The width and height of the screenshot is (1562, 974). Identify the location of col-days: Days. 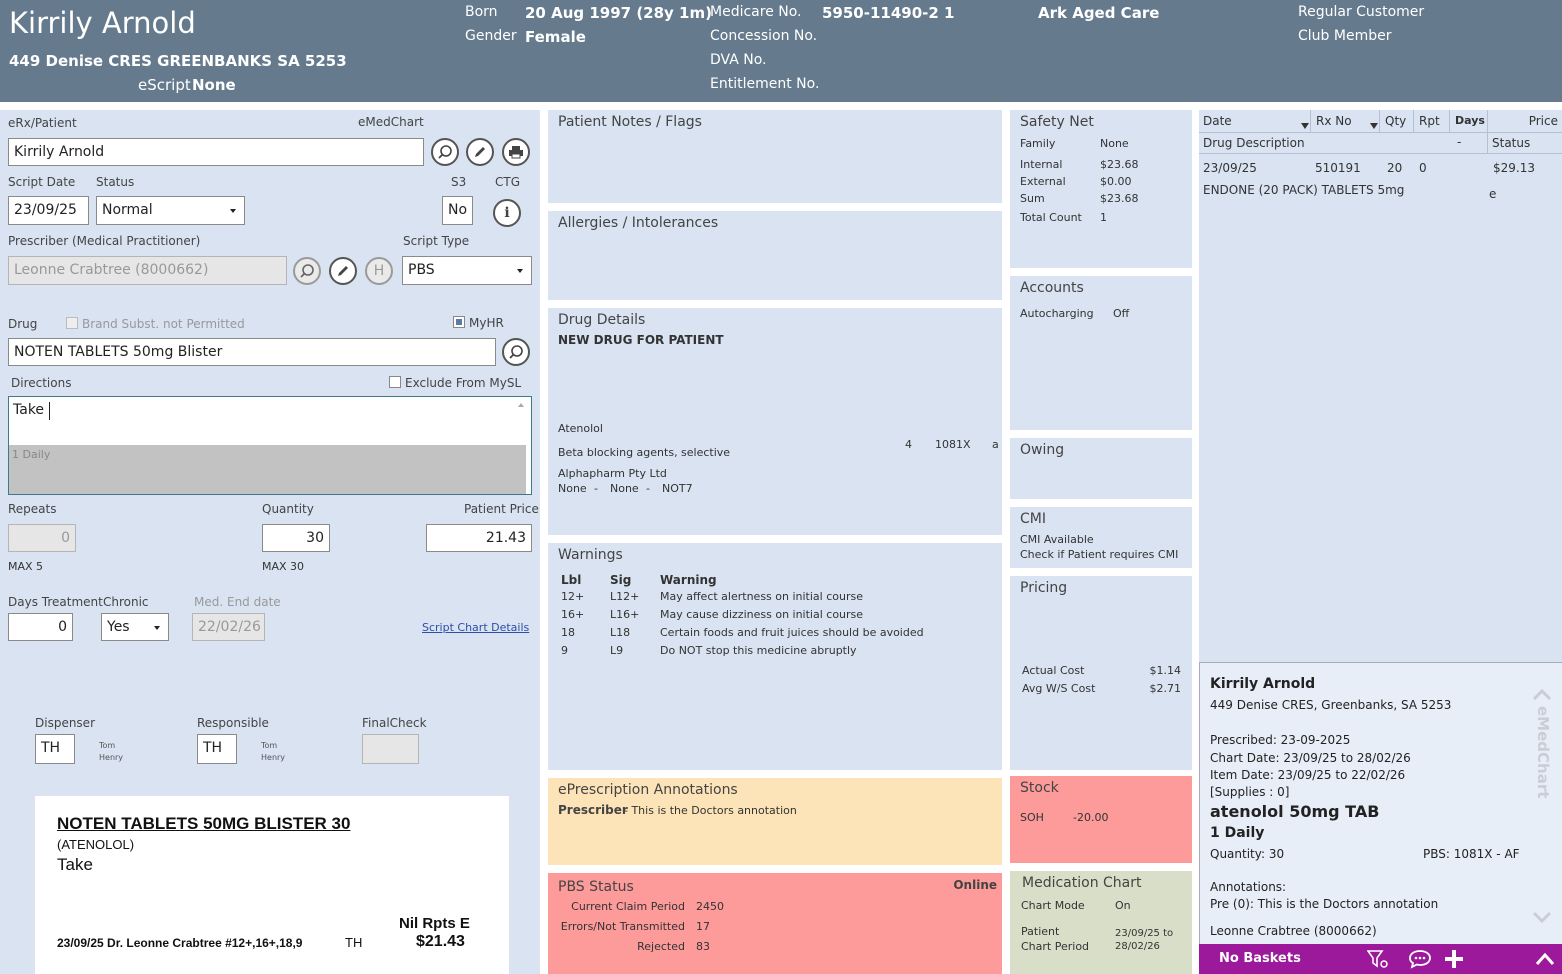
(1470, 120).